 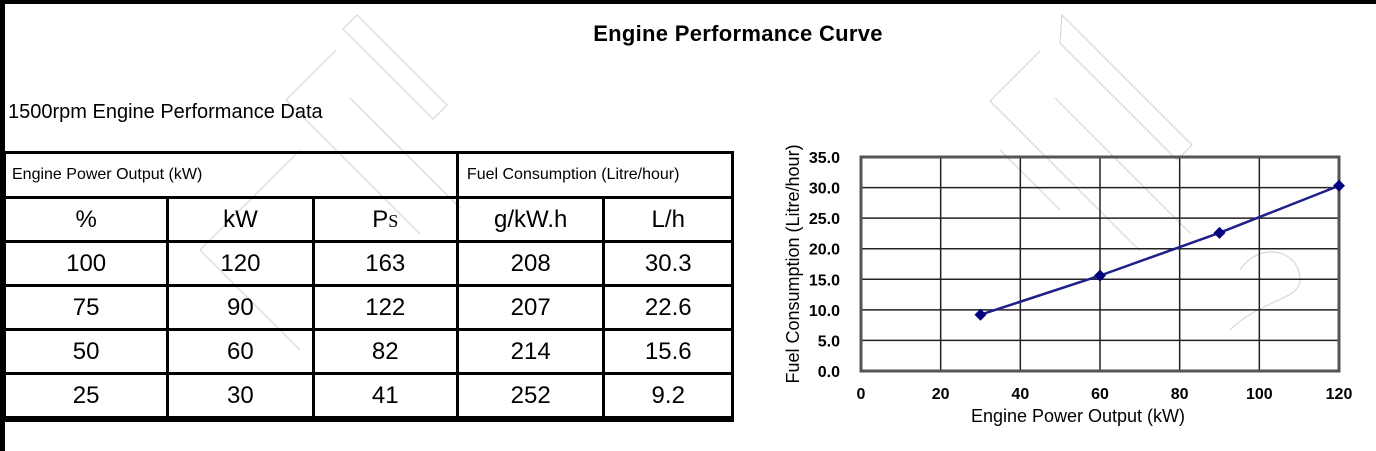 I want to click on cell-percent: 100, so click(x=86, y=263).